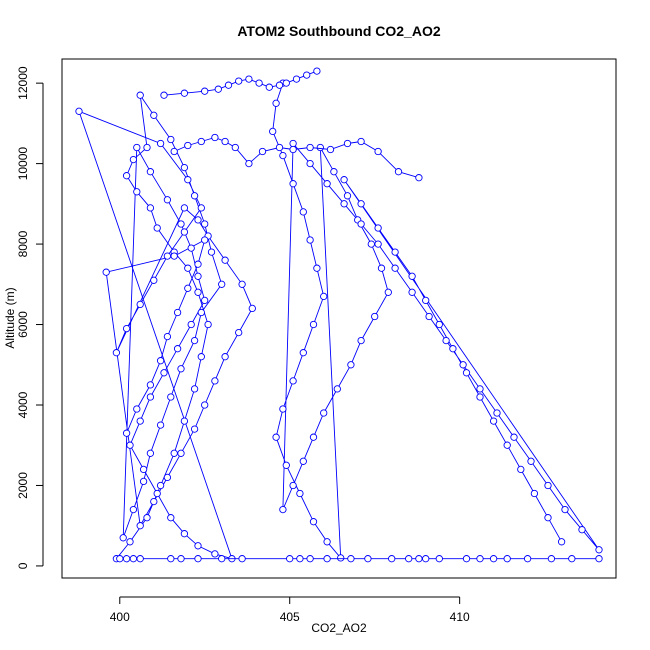 This screenshot has width=650, height=650. What do you see at coordinates (338, 31) in the screenshot?
I see `chart-title: ATOM2 Southbound CO2_AO2` at bounding box center [338, 31].